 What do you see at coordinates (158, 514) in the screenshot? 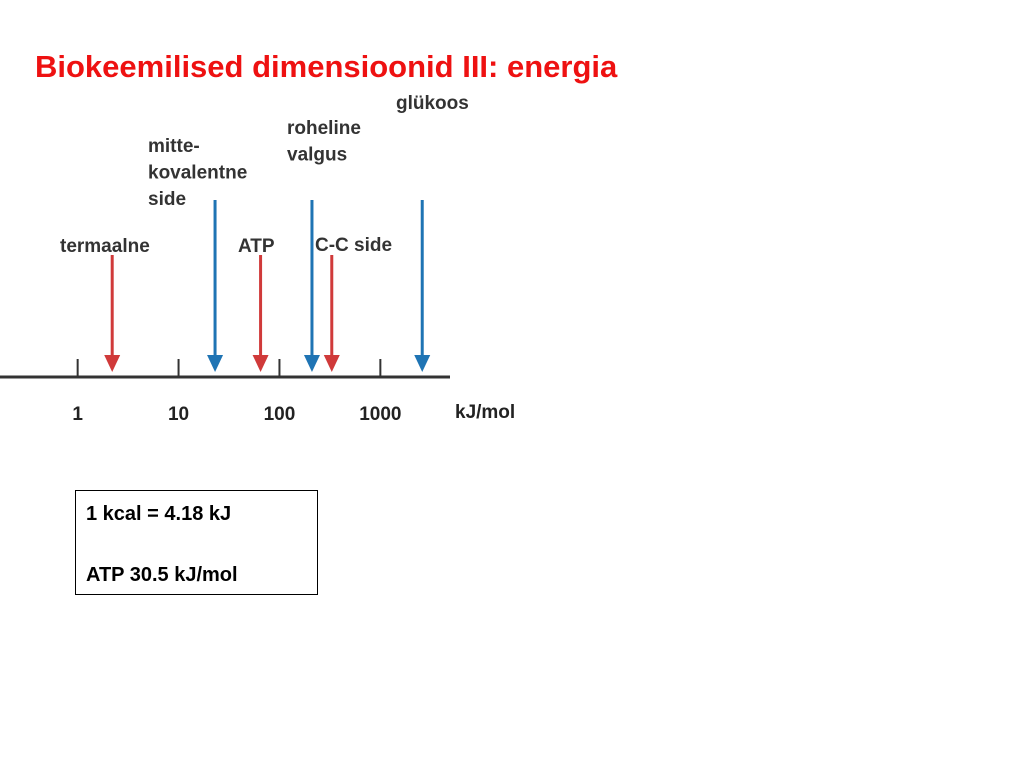
I see `note-line: 1 kcal = 4.18 kJ` at bounding box center [158, 514].